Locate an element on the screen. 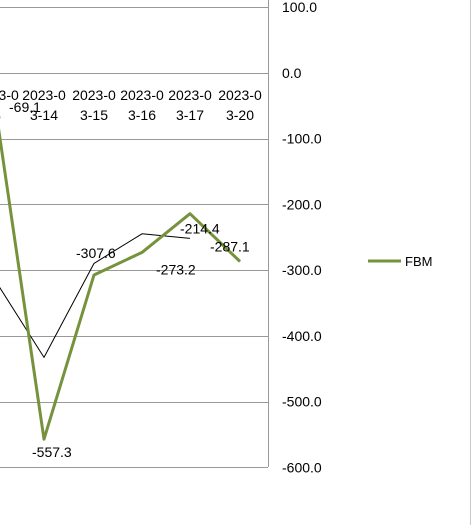 The height and width of the screenshot is (530, 472). data-label: -214.4 is located at coordinates (200, 229).